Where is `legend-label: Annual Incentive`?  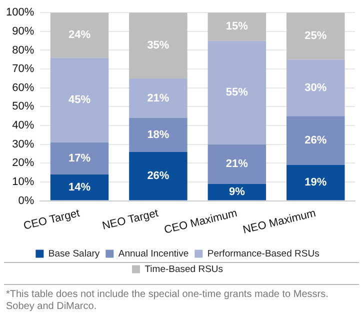 legend-label: Annual Incentive is located at coordinates (153, 254).